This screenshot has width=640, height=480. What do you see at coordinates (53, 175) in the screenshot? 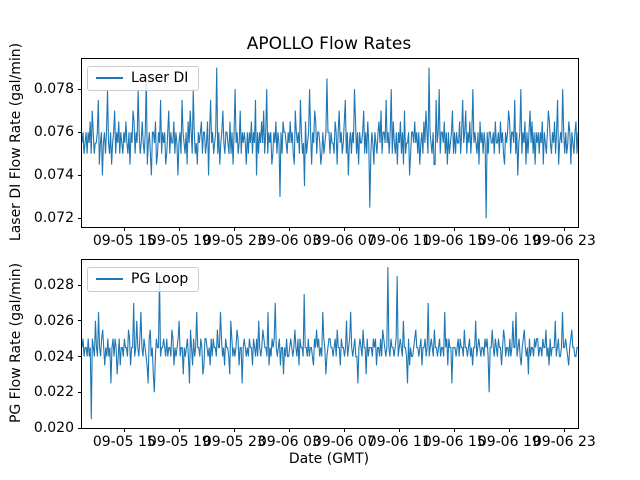
I see `y-tick-label: 0.074` at bounding box center [53, 175].